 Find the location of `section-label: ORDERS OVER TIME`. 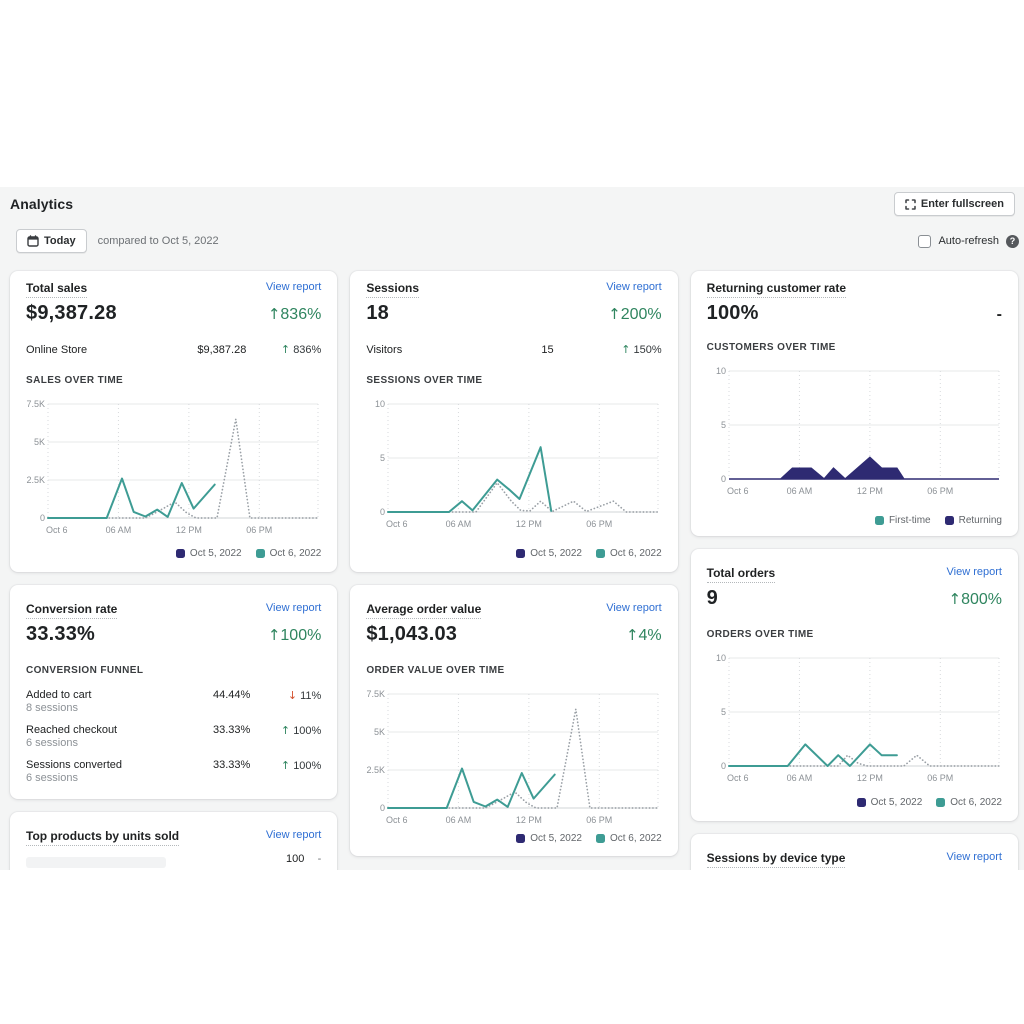

section-label: ORDERS OVER TIME is located at coordinates (760, 634).